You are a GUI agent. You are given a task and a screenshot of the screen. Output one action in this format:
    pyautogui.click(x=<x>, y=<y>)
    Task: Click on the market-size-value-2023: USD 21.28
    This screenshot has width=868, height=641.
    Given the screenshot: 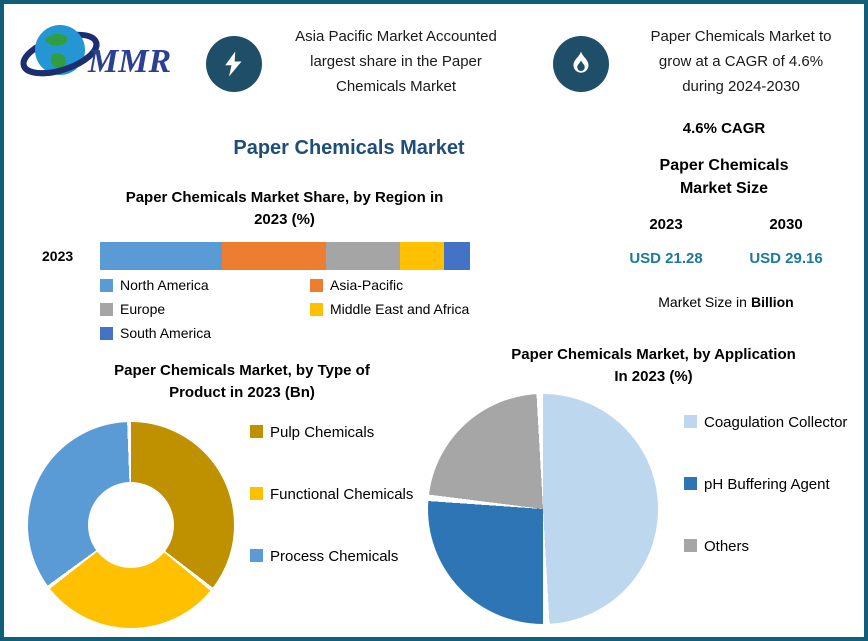 What is the action you would take?
    pyautogui.click(x=666, y=258)
    